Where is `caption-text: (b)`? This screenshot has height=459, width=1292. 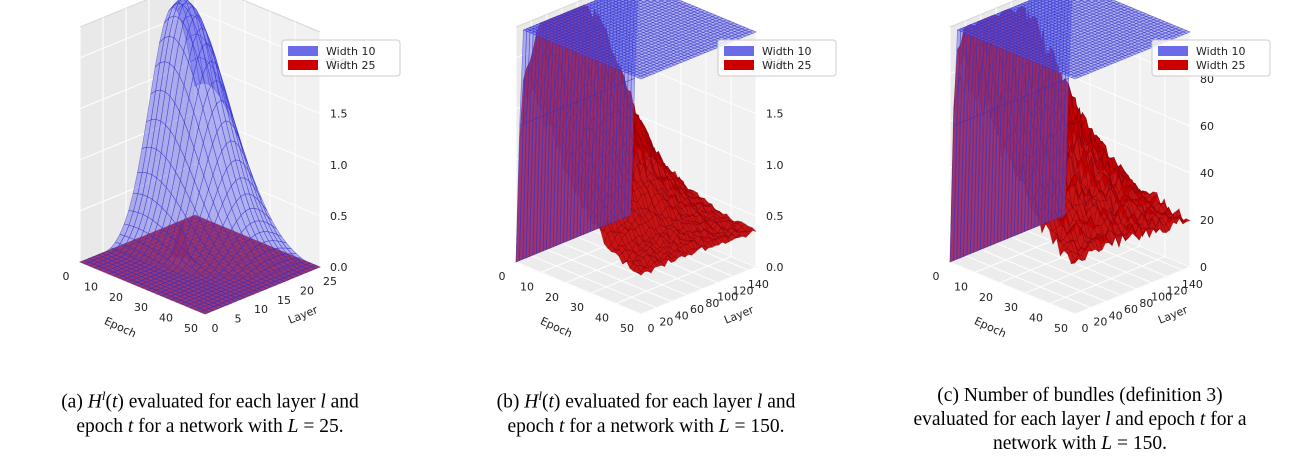
caption-text: (b) is located at coordinates (510, 402).